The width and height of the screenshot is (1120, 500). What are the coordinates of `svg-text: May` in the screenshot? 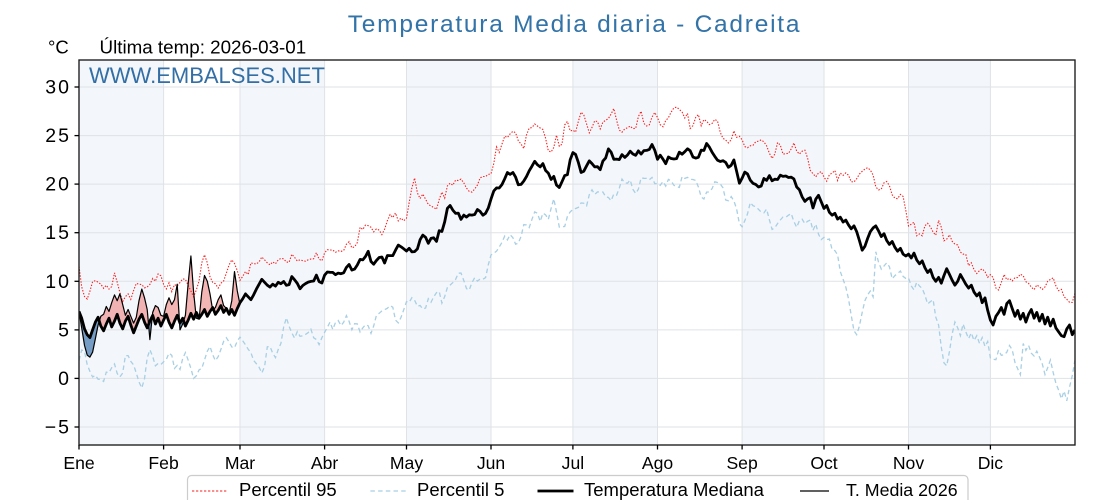 It's located at (406, 463).